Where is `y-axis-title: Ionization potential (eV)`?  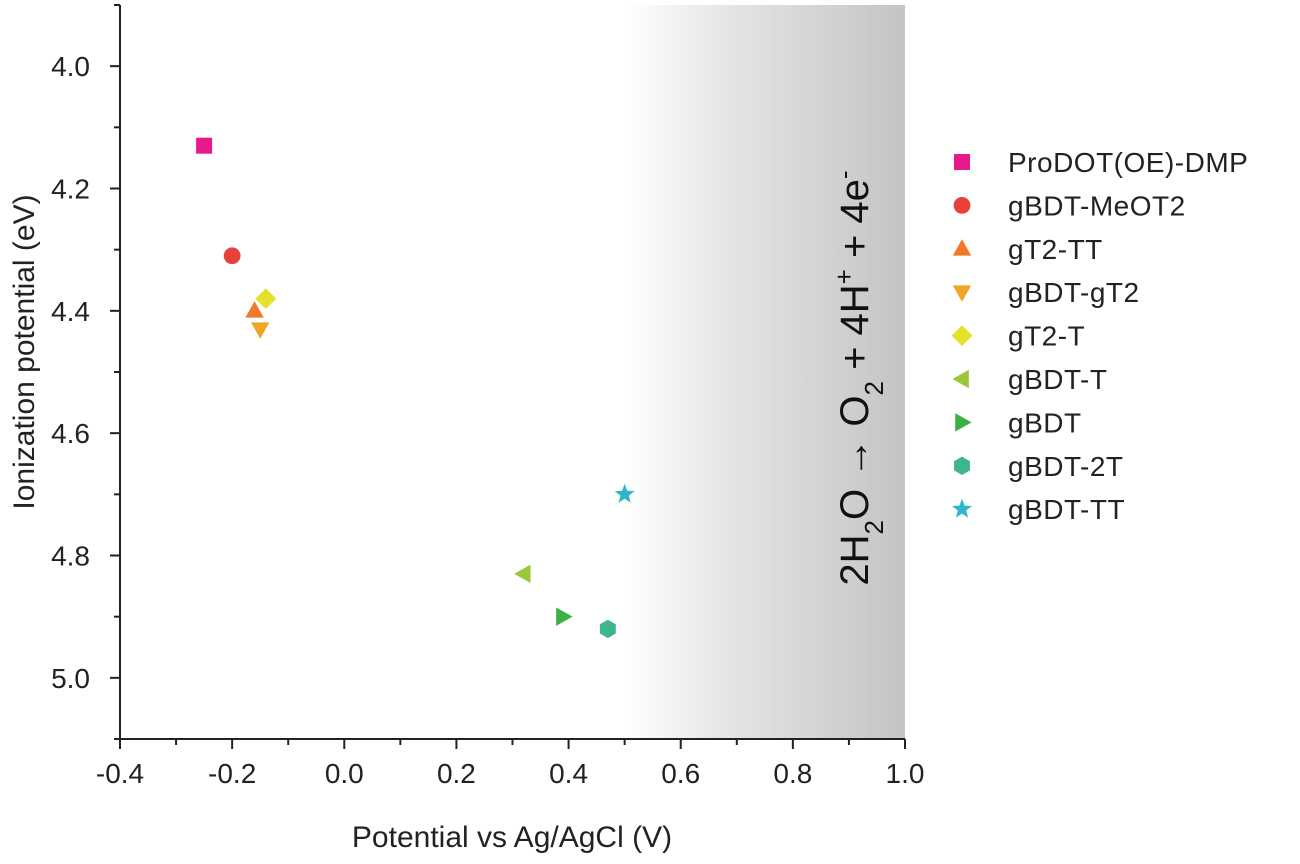 y-axis-title: Ionization potential (eV) is located at coordinates (24, 351).